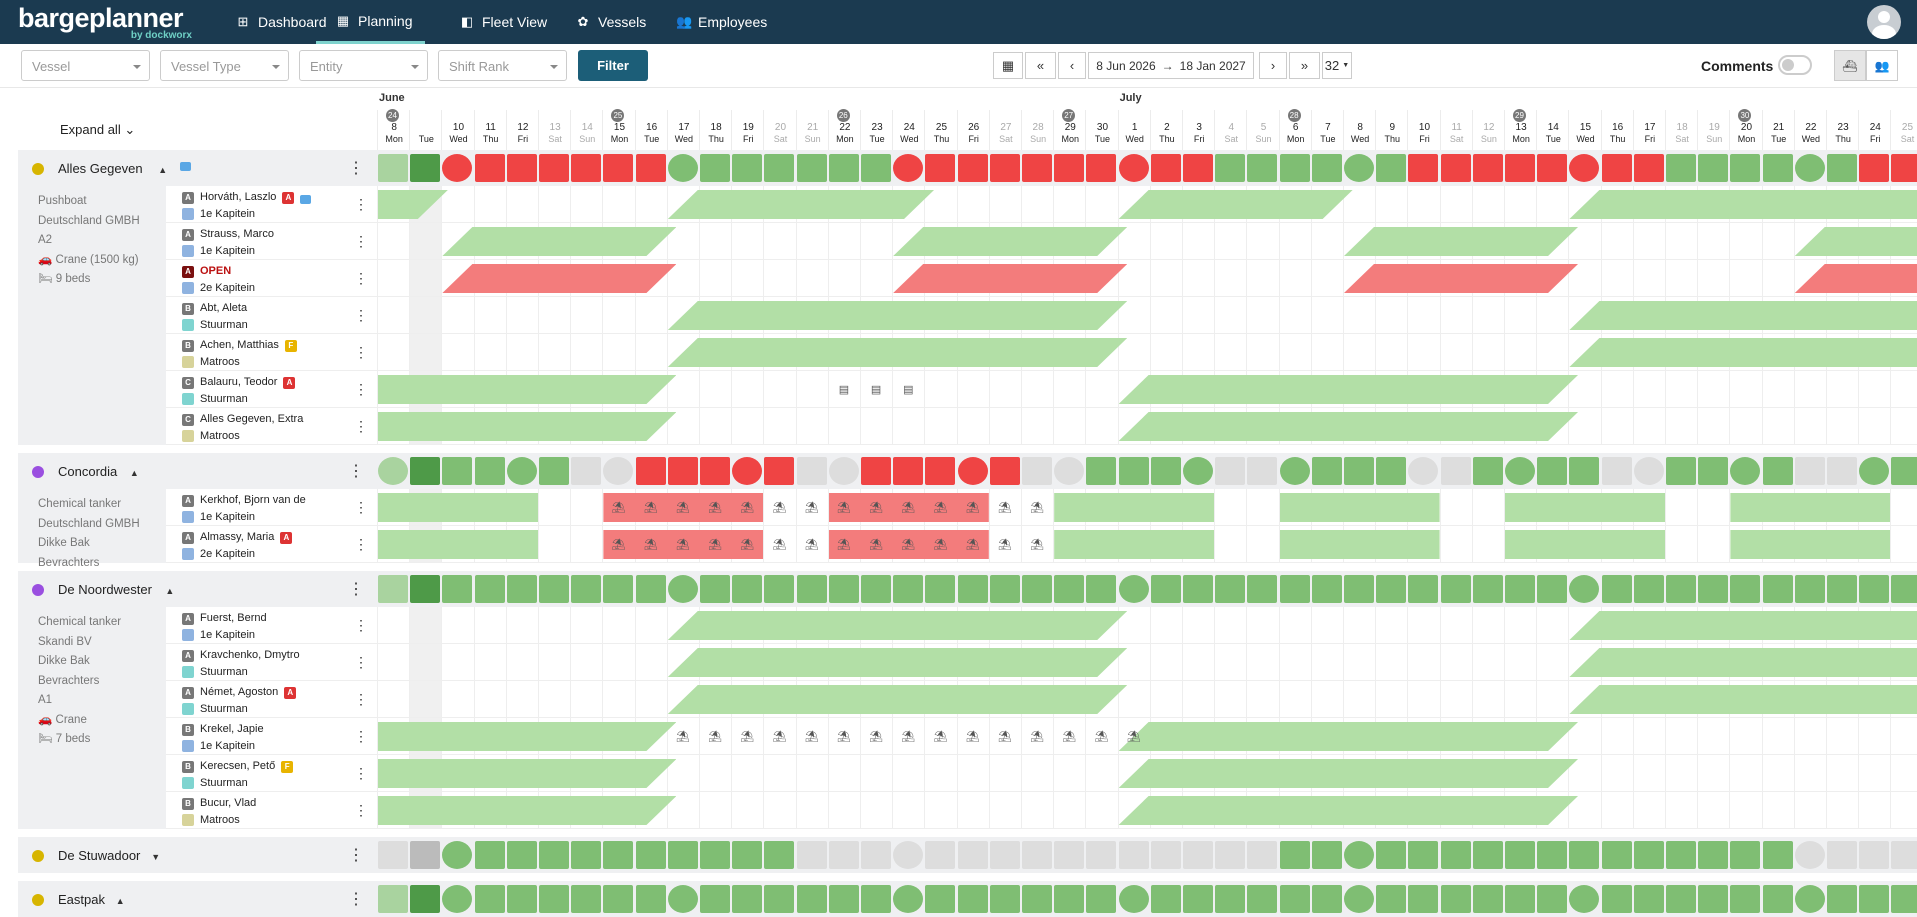 This screenshot has width=1917, height=917. I want to click on next-button: ›, so click(1273, 65).